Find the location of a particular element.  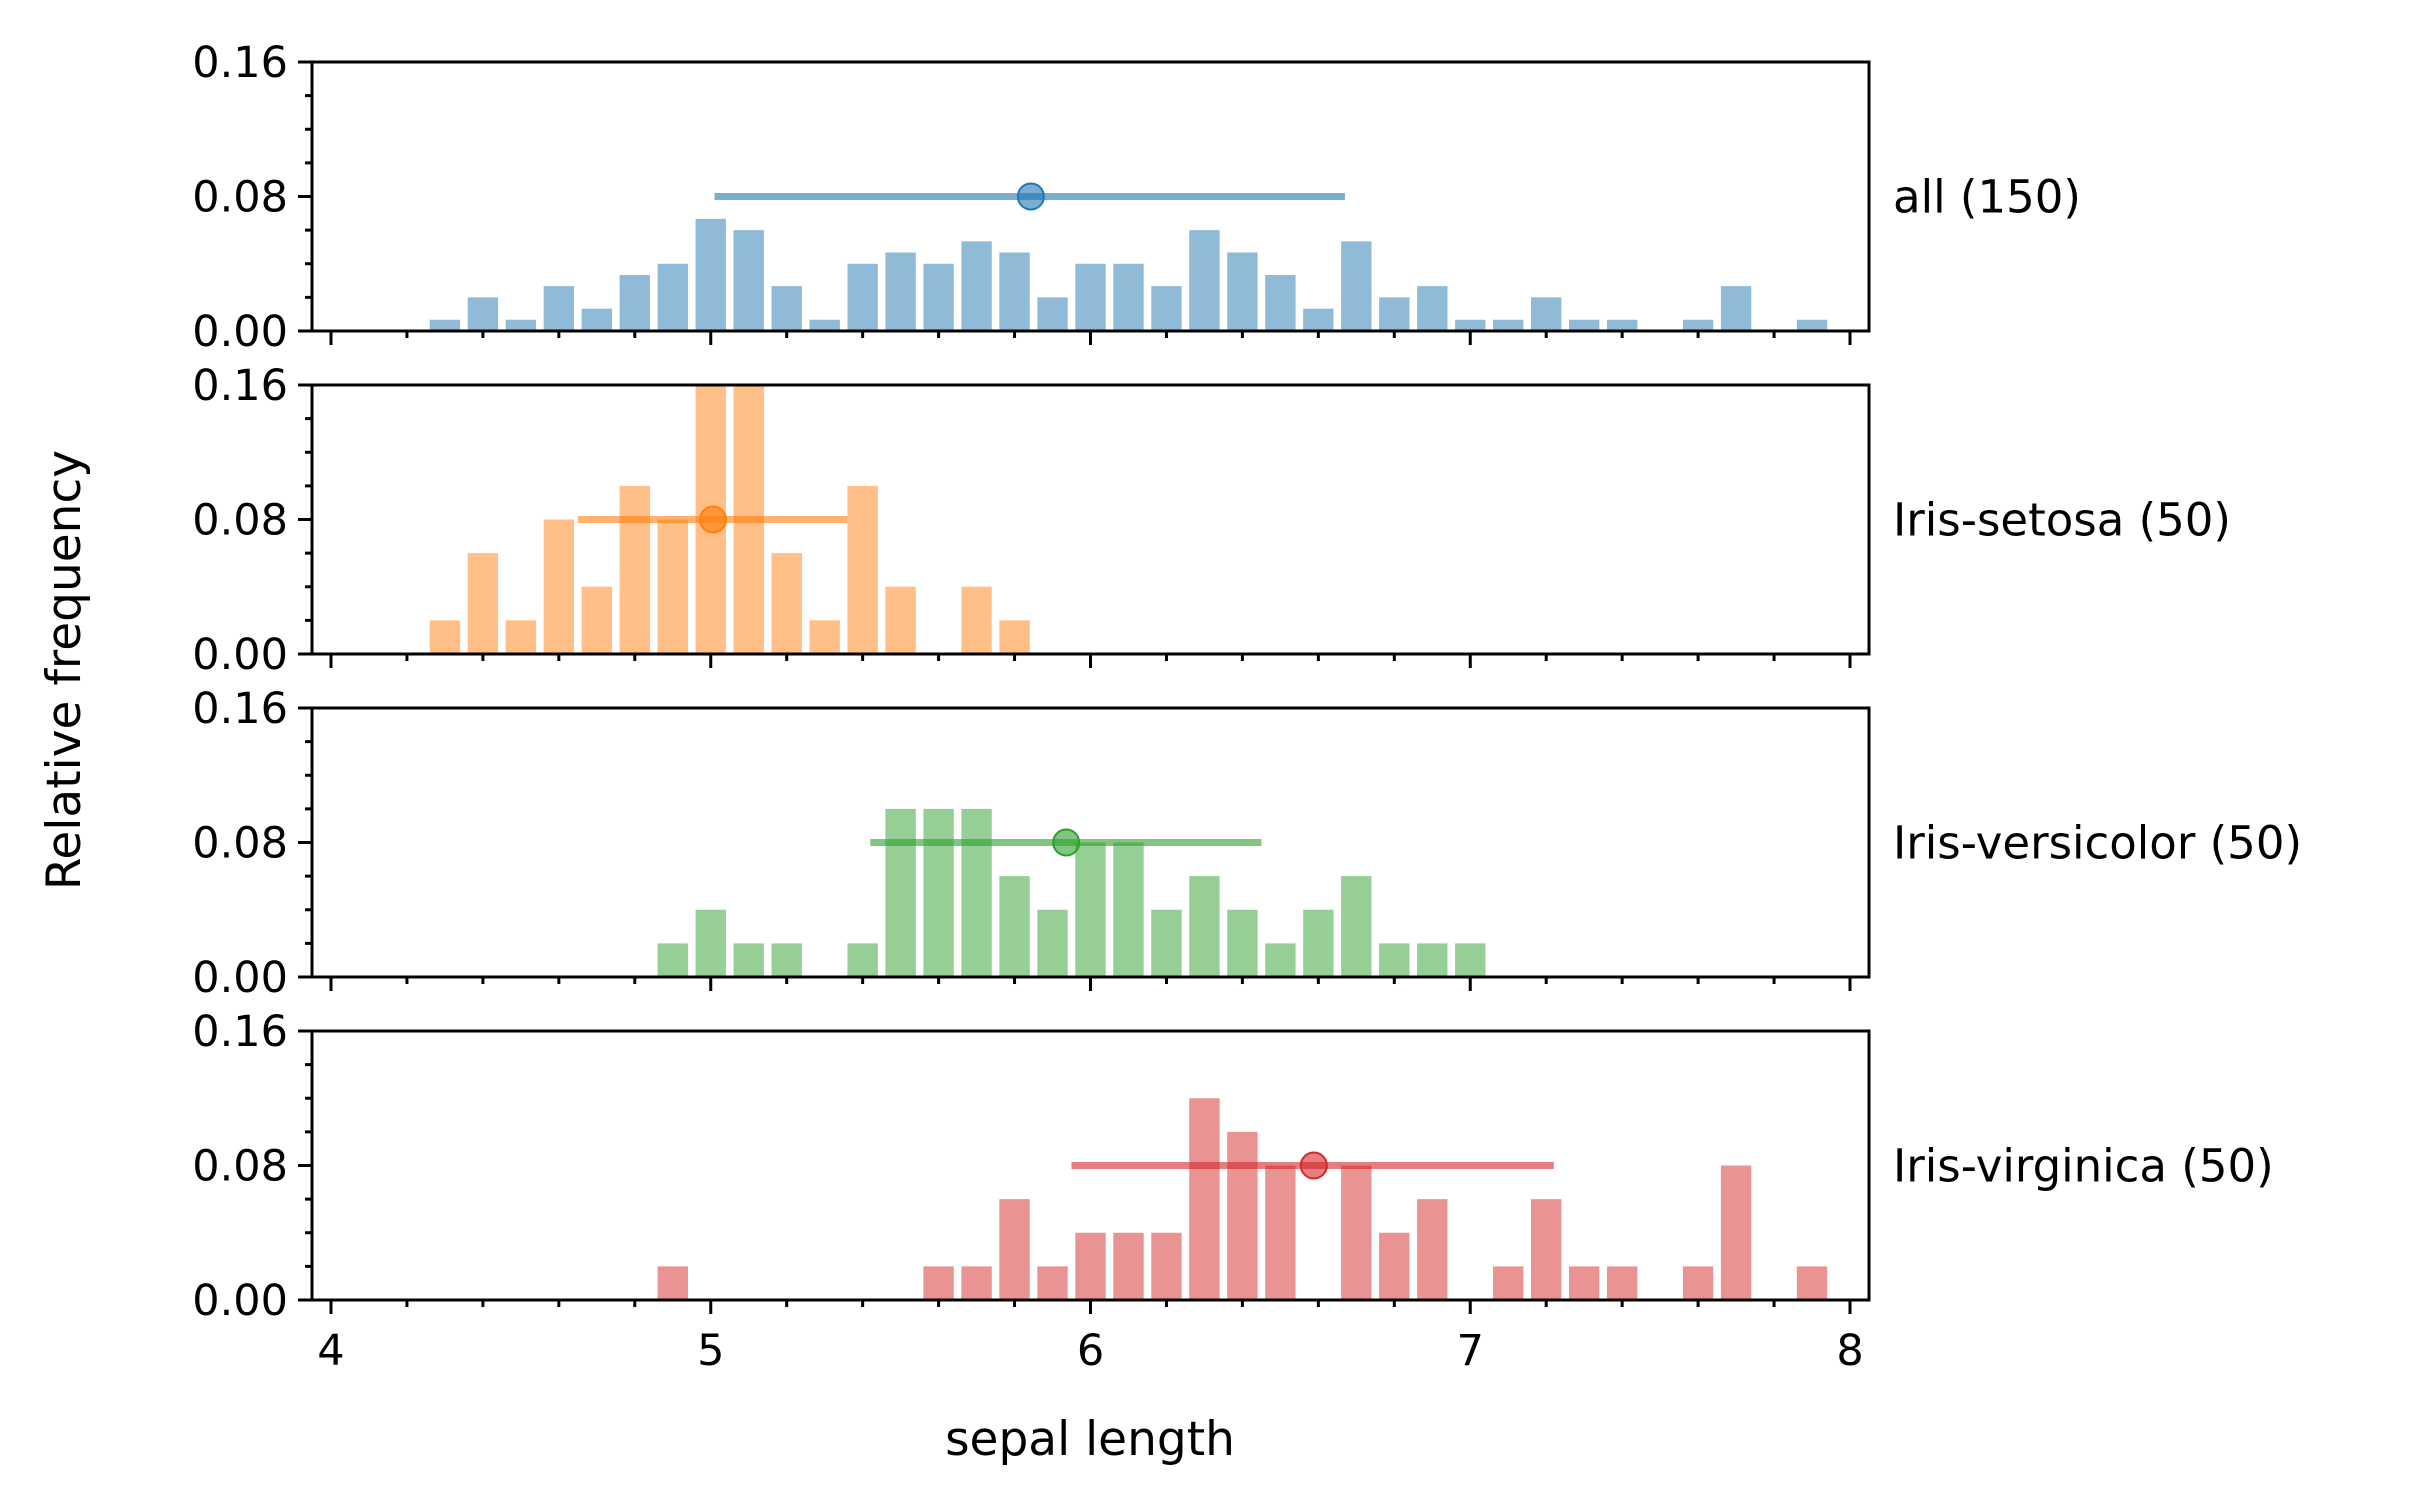

x-axis-title: sepal length is located at coordinates (1090, 1439).